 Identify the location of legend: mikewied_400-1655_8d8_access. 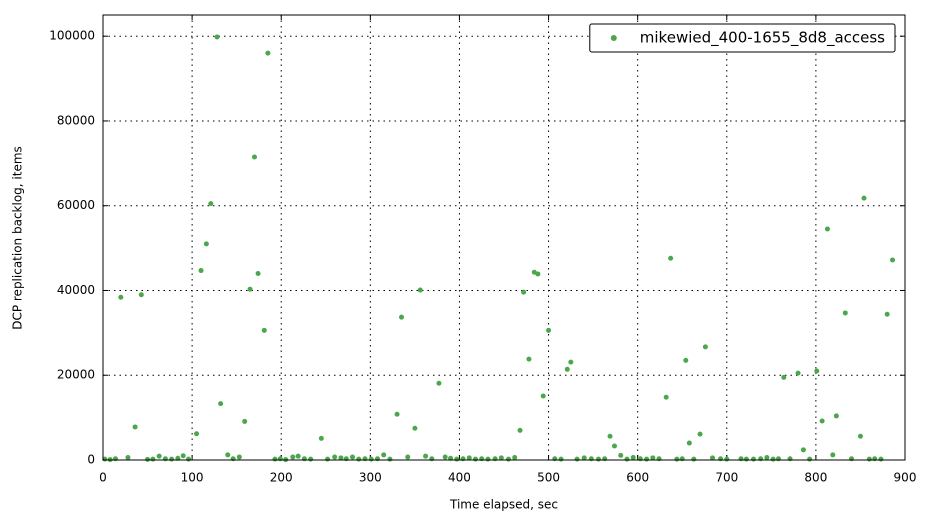
(742, 38).